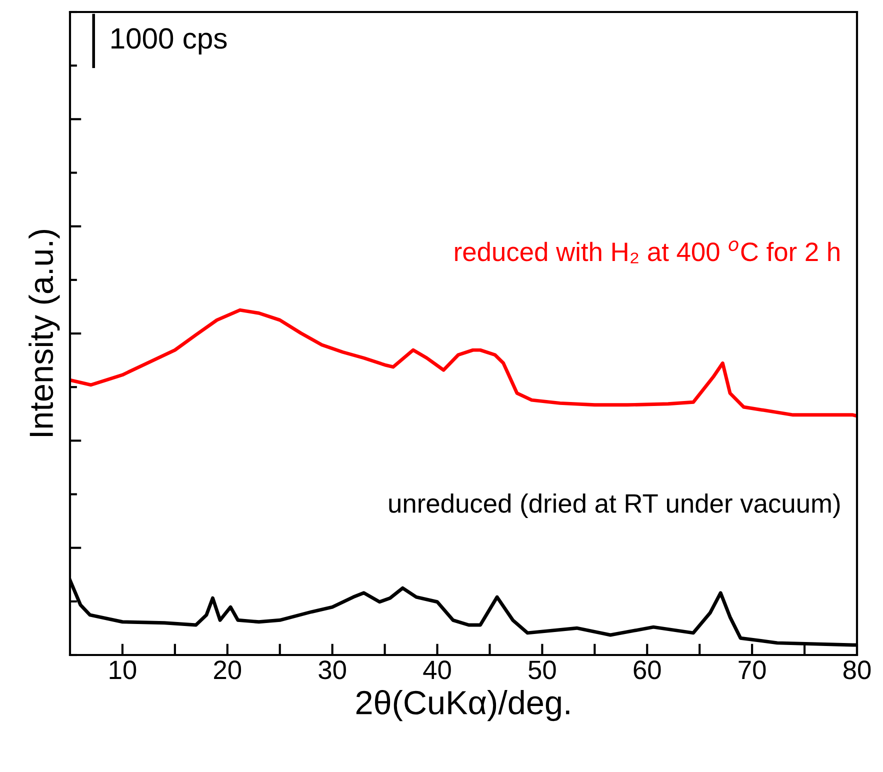 This screenshot has height=772, width=883. What do you see at coordinates (332, 670) in the screenshot?
I see `x-tick-label: 30` at bounding box center [332, 670].